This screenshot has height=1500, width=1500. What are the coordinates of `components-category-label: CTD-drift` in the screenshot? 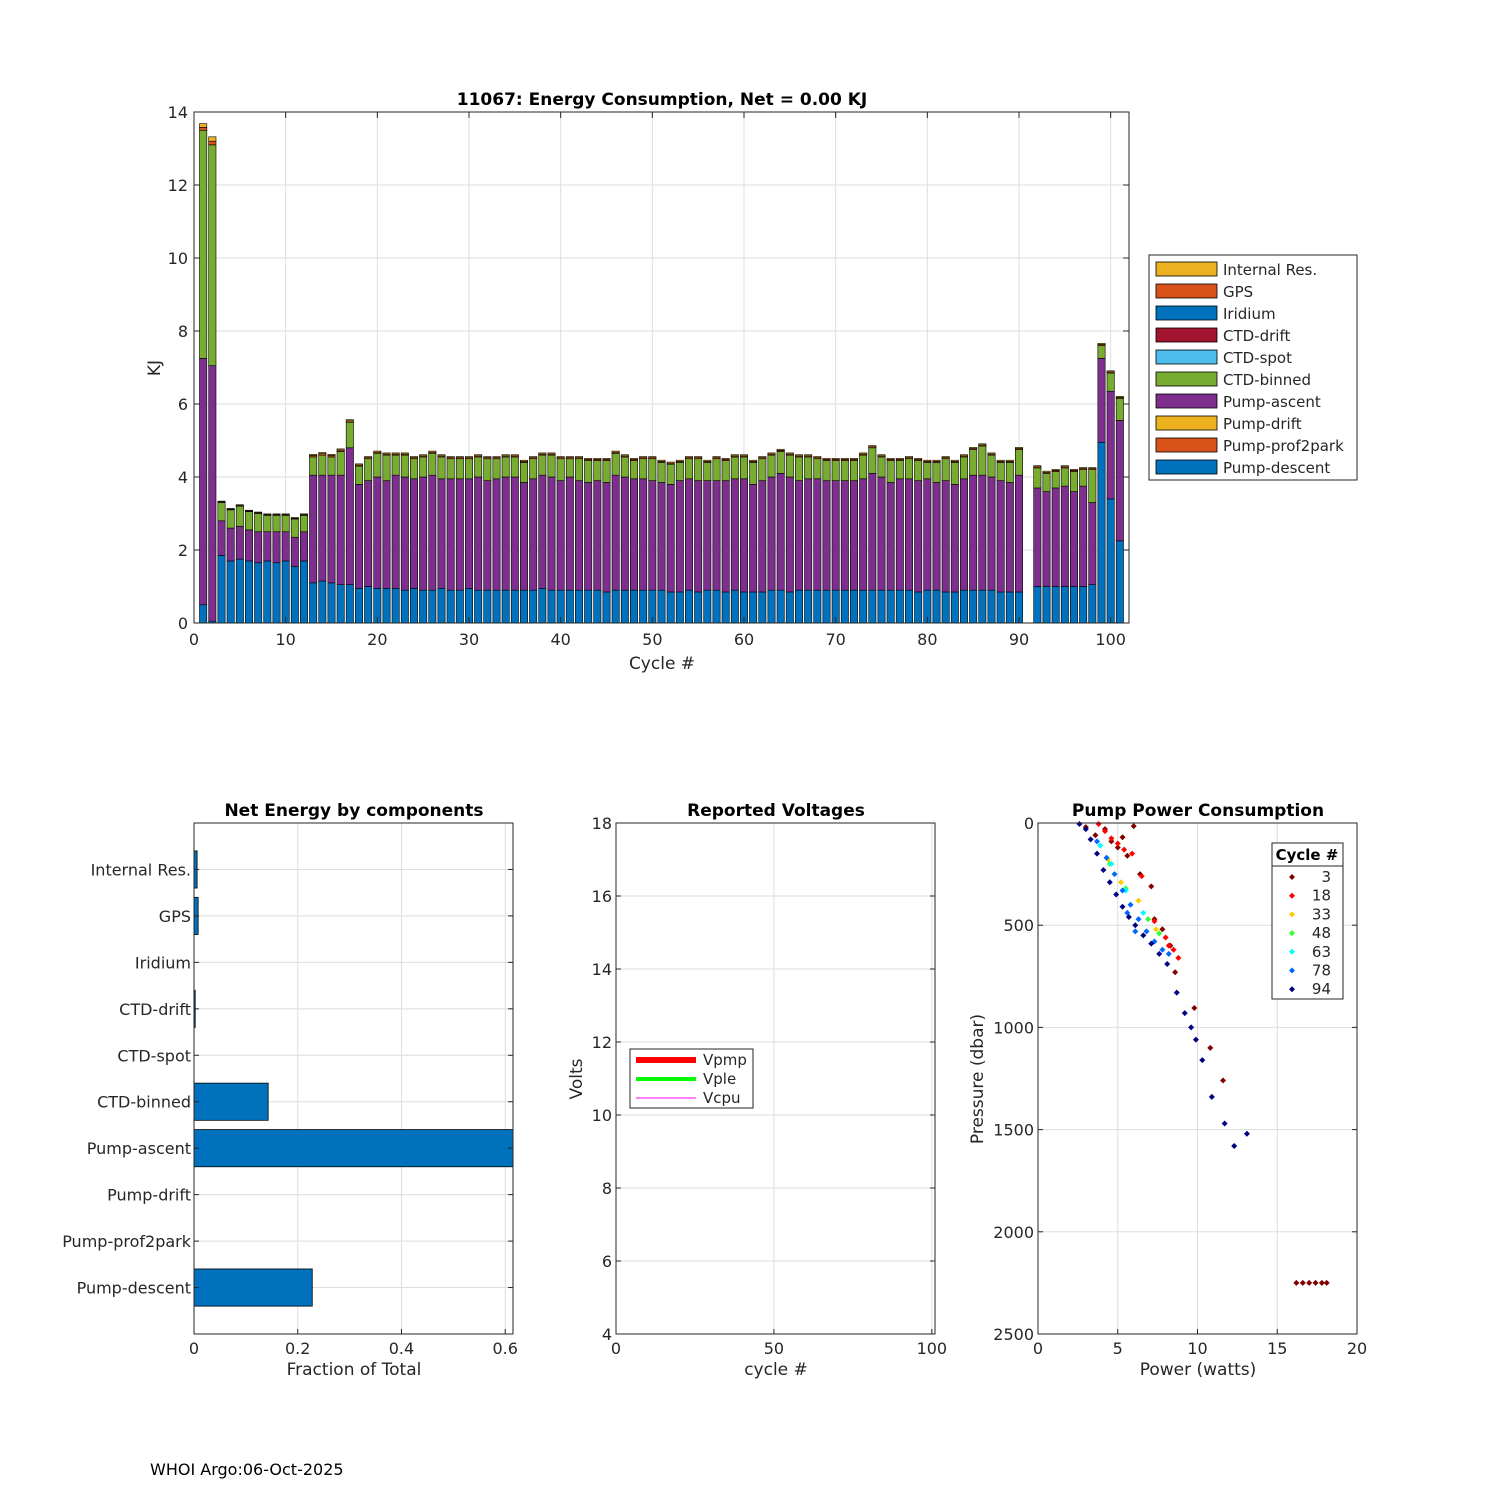 It's located at (155, 1009).